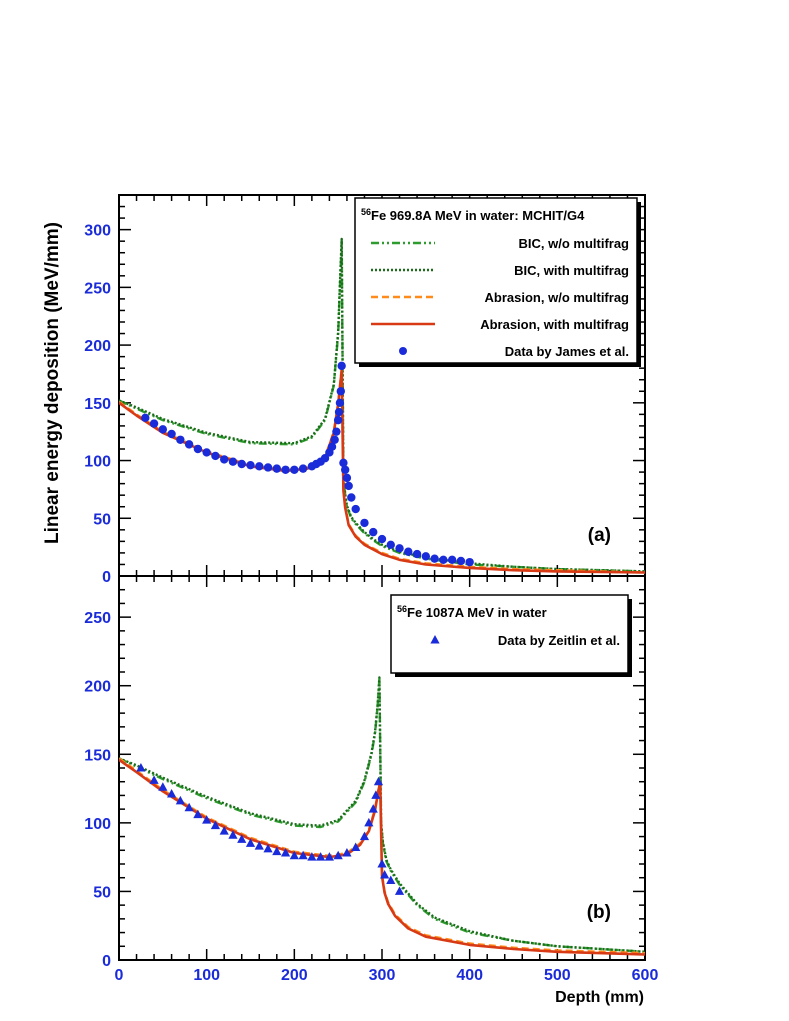 The width and height of the screenshot is (789, 1021). Describe the element at coordinates (294, 975) in the screenshot. I see `x-tick-label: 200` at that location.